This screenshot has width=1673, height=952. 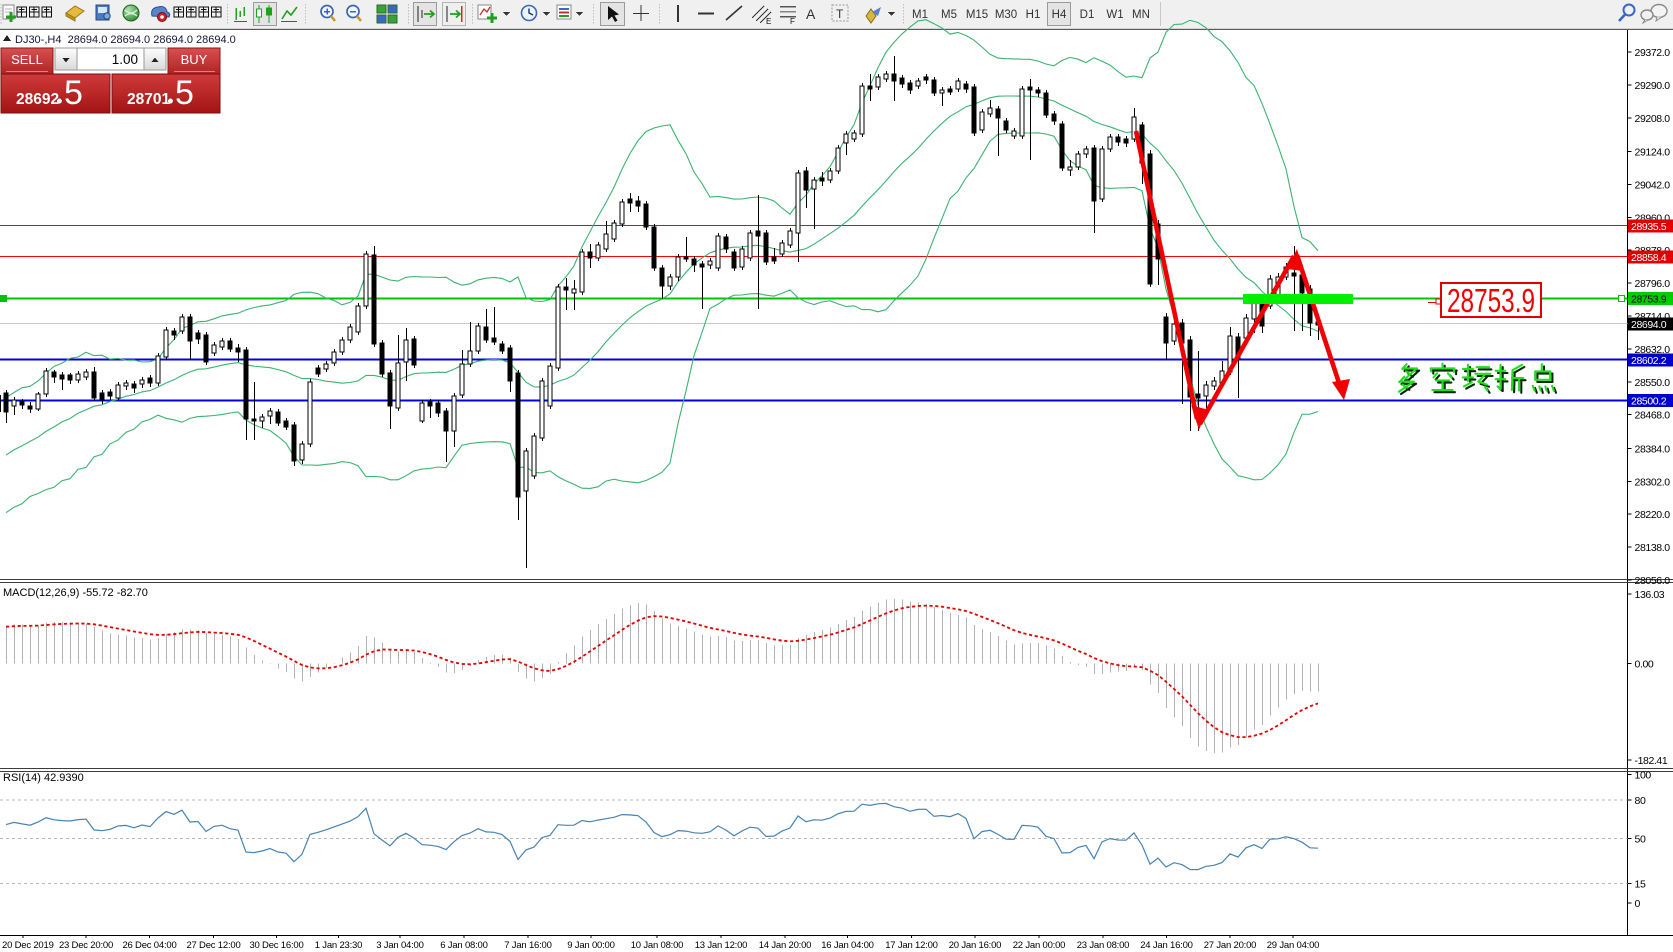 What do you see at coordinates (785, 945) in the screenshot?
I see `svg-text: 14 Jan 20:00` at bounding box center [785, 945].